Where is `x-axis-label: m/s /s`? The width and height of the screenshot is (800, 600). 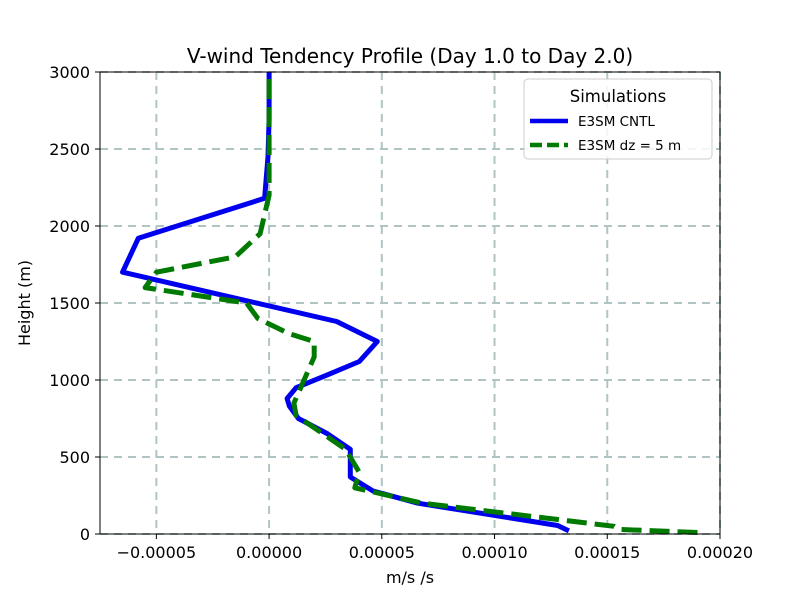
x-axis-label: m/s /s is located at coordinates (410, 577).